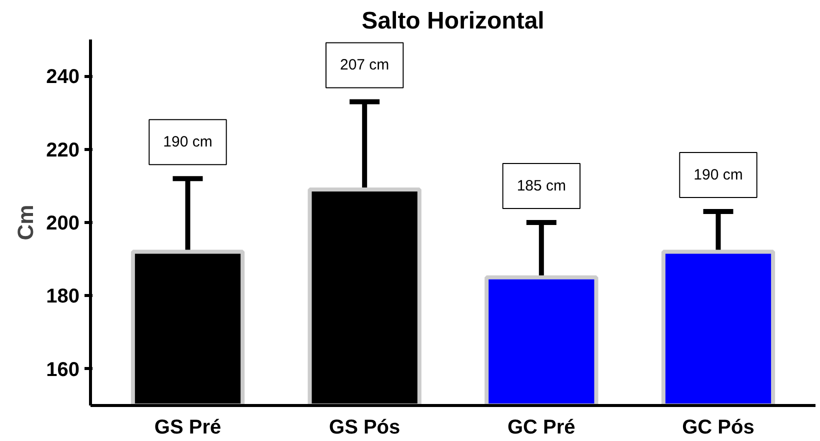 This screenshot has height=441, width=820. I want to click on y-tick-label: 240, so click(63, 77).